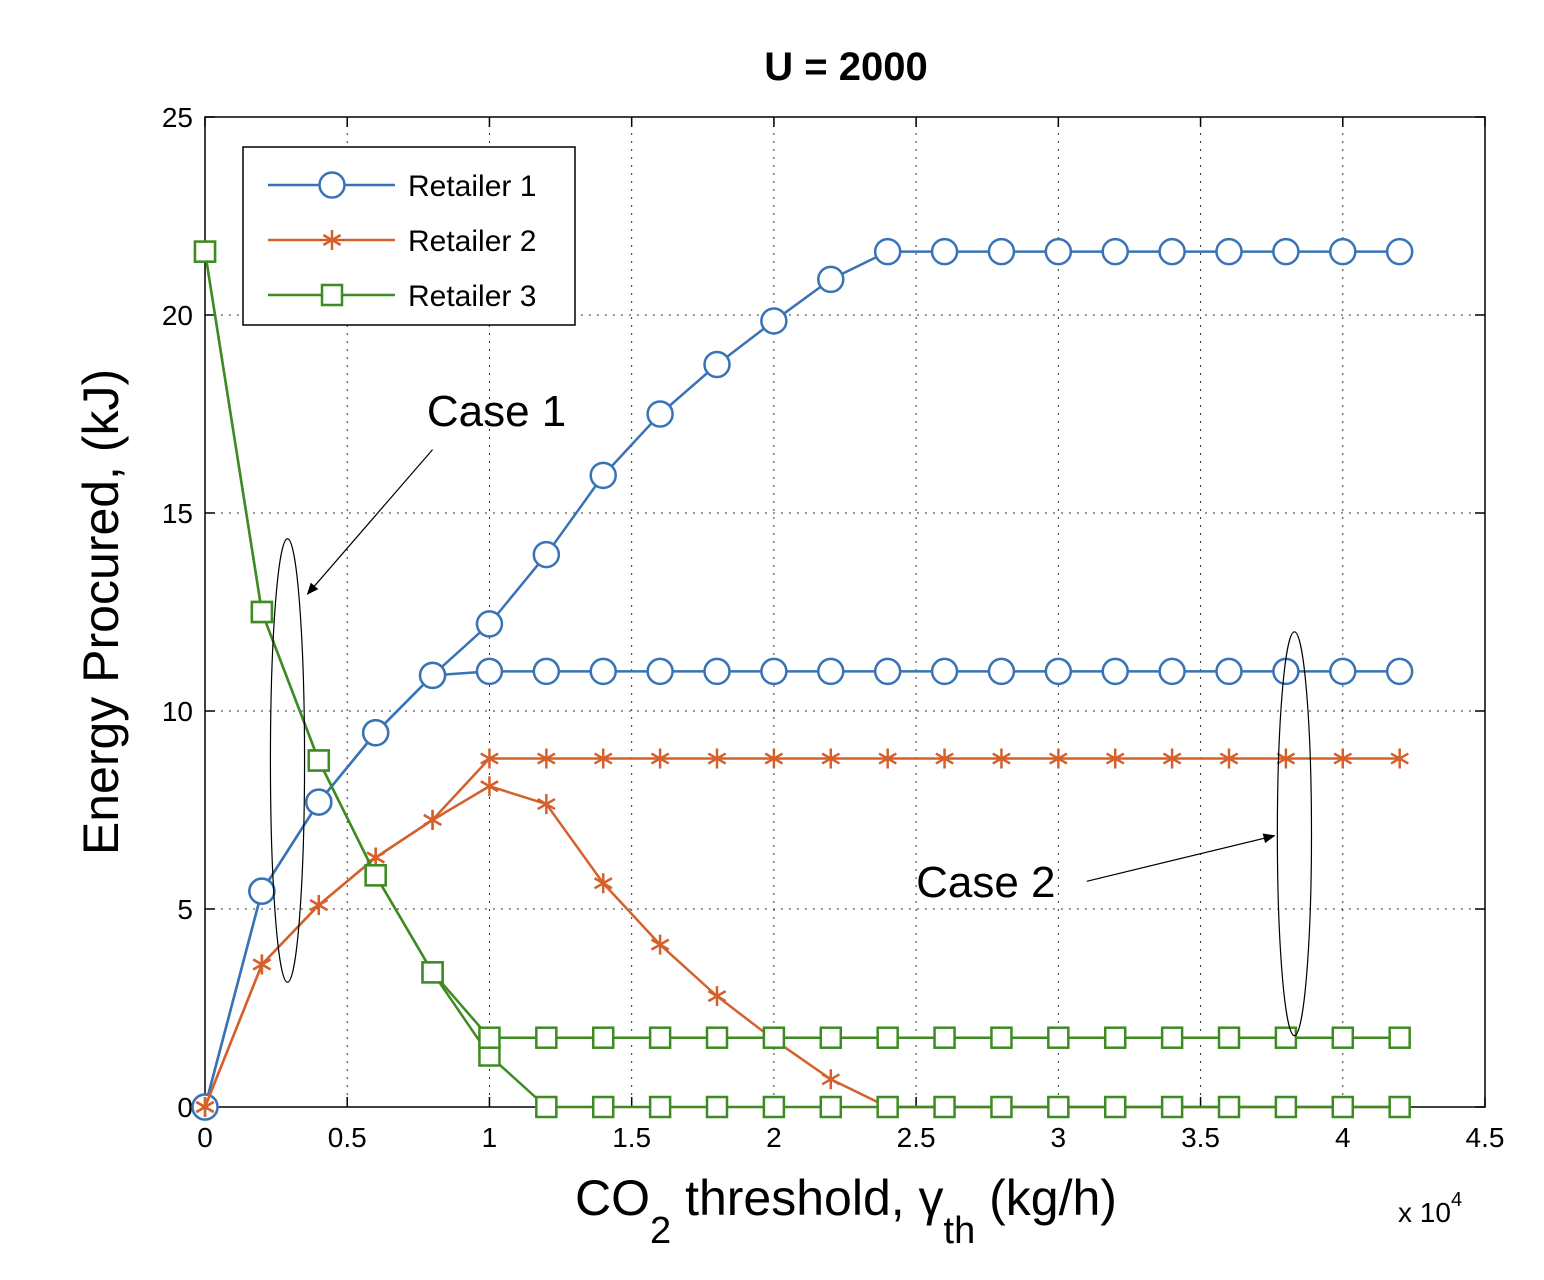  Describe the element at coordinates (1181, 857) in the screenshot. I see `annotation-arrow` at that location.